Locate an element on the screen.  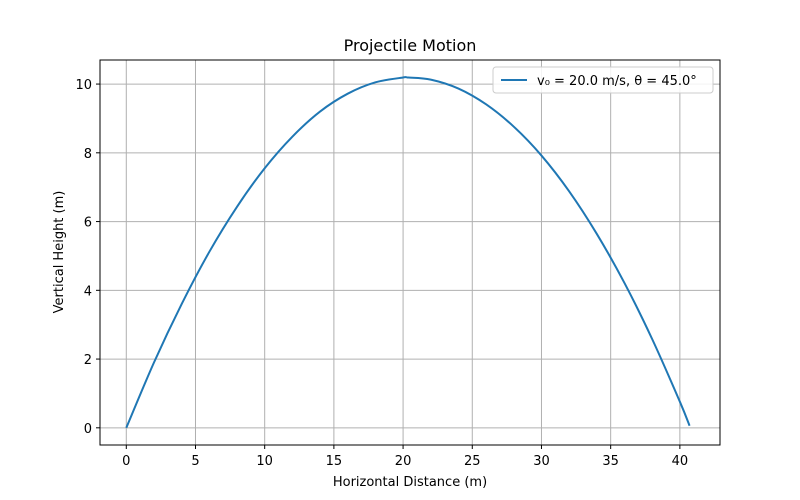
y-tick-label: 8 is located at coordinates (88, 154).